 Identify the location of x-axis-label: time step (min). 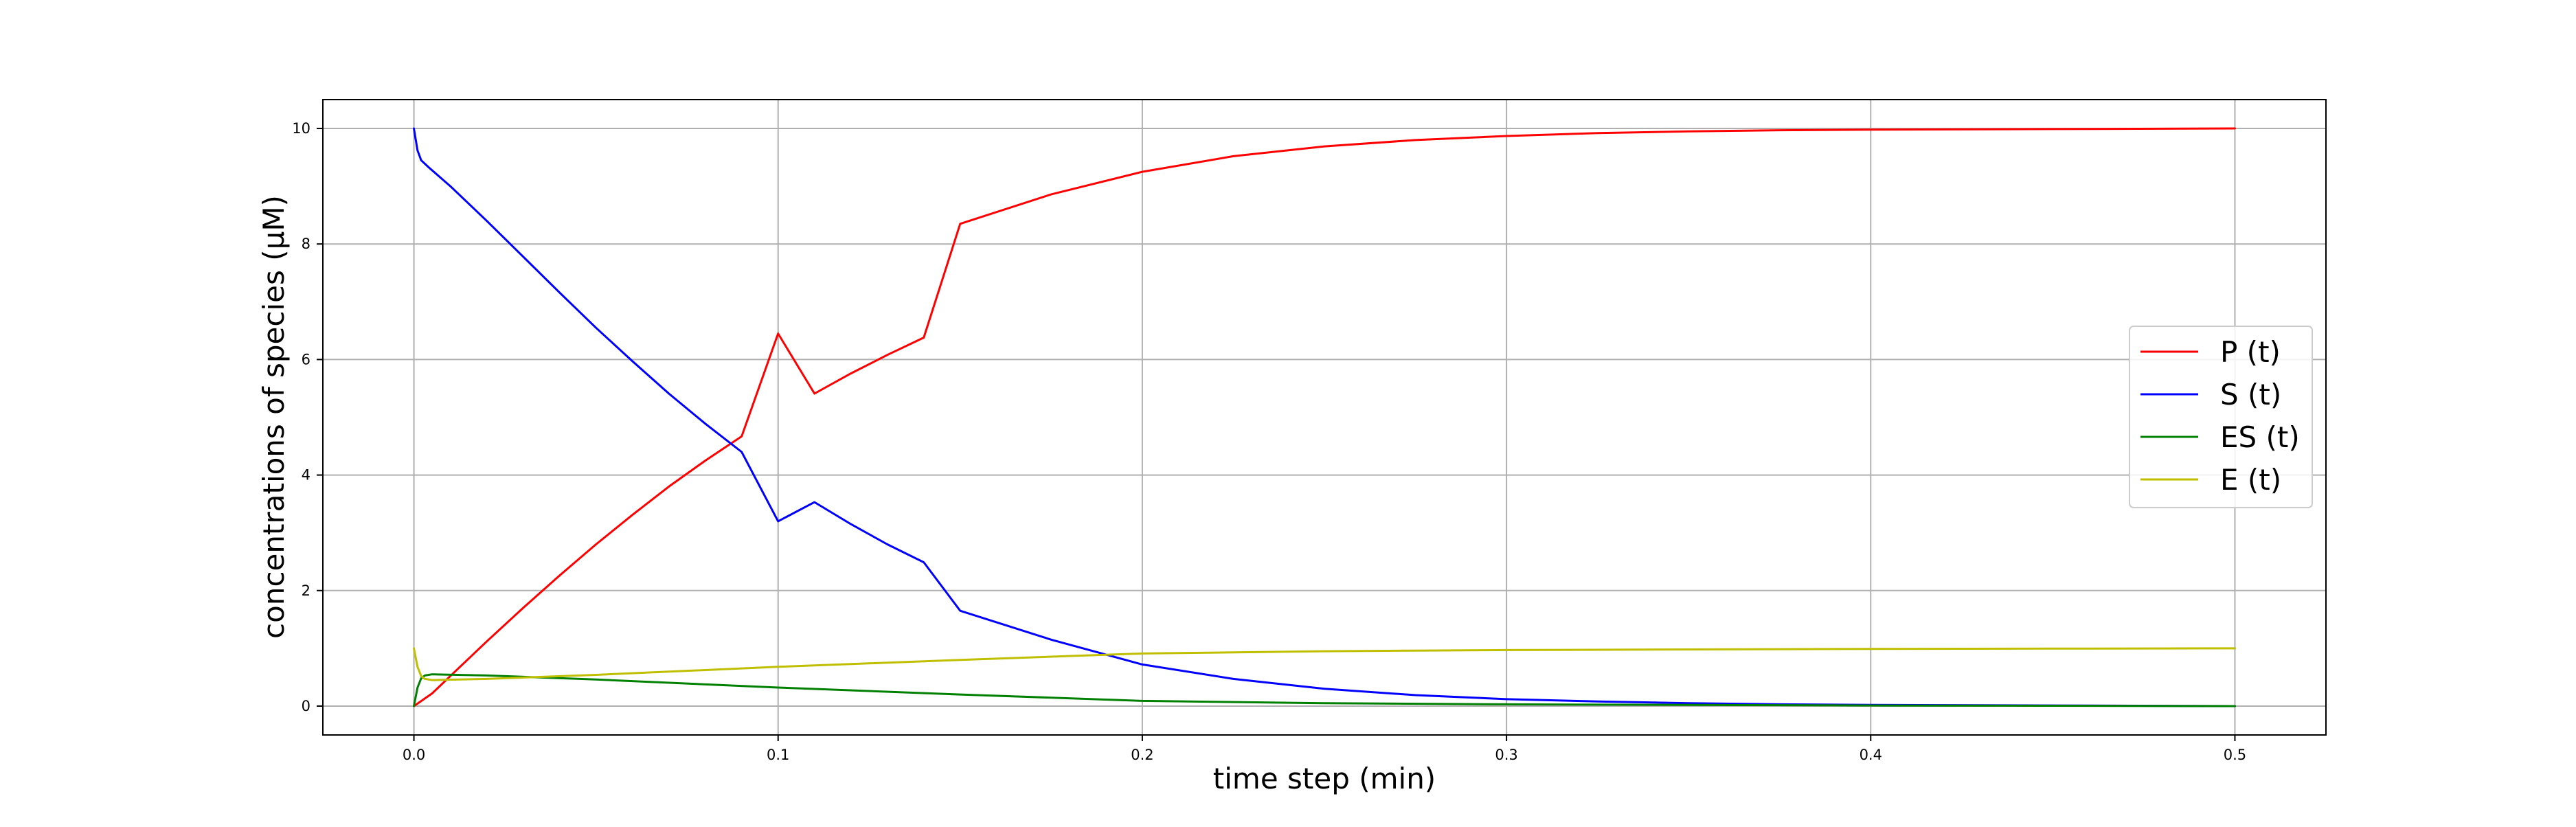
(1324, 778).